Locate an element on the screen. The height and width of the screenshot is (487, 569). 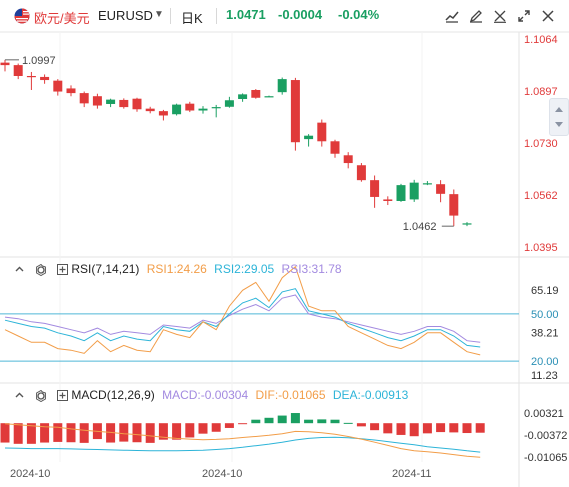
rsi-tick-label: 65.19 is located at coordinates (545, 291).